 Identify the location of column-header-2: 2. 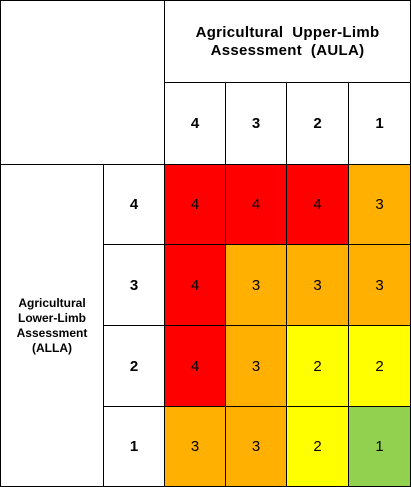
(317, 123).